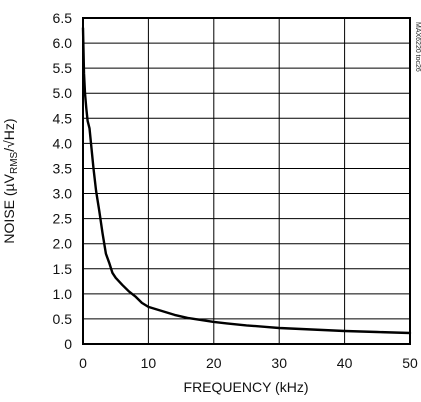 Image resolution: width=421 pixels, height=402 pixels. I want to click on x-tick-label: 20, so click(214, 363).